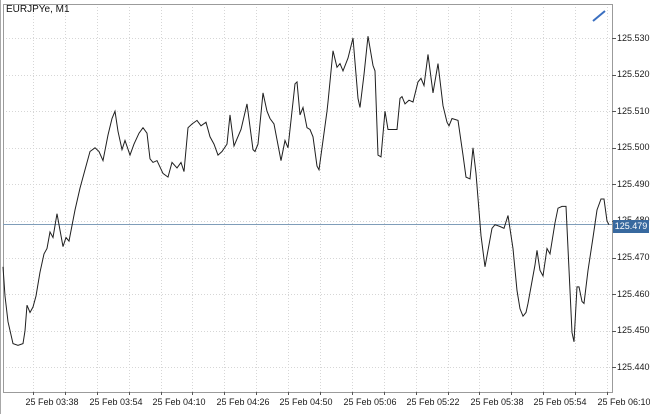  What do you see at coordinates (633, 184) in the screenshot?
I see `price-axis-label: 125.490` at bounding box center [633, 184].